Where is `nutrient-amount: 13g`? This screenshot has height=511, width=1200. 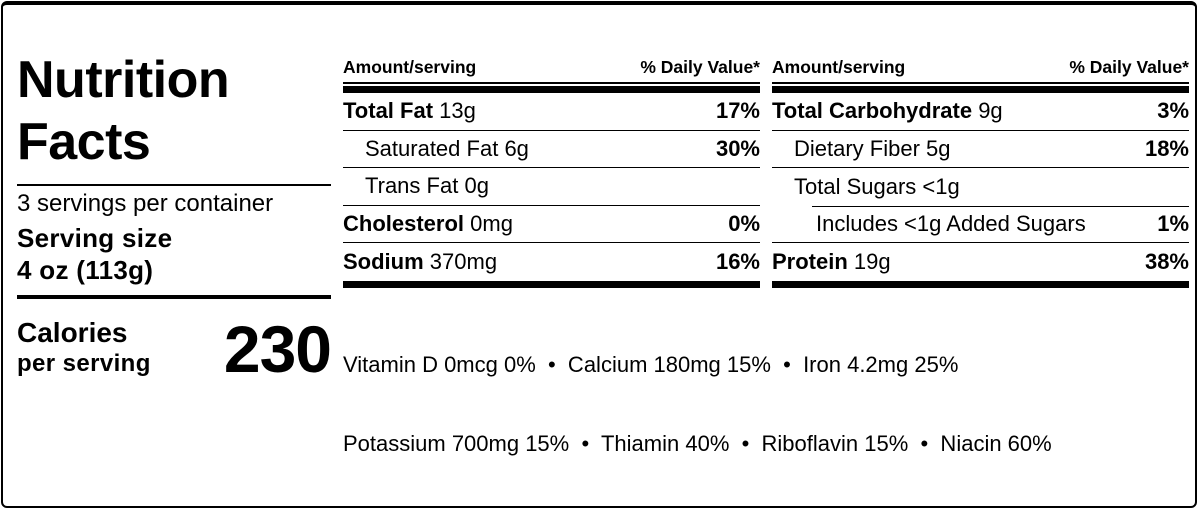
nutrient-amount: 13g is located at coordinates (457, 111).